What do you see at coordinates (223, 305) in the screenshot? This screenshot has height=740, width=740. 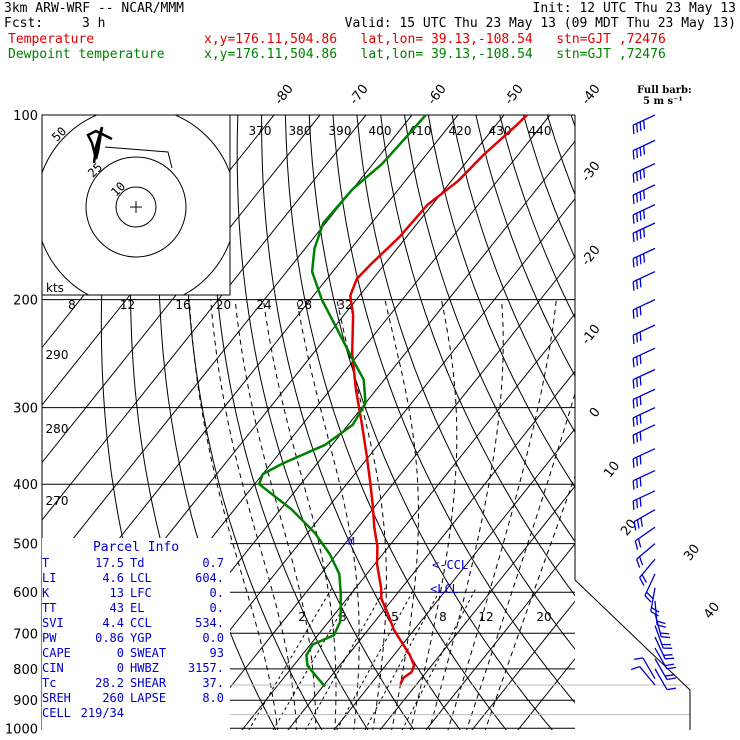 I see `hodograph-speed-label: 20` at bounding box center [223, 305].